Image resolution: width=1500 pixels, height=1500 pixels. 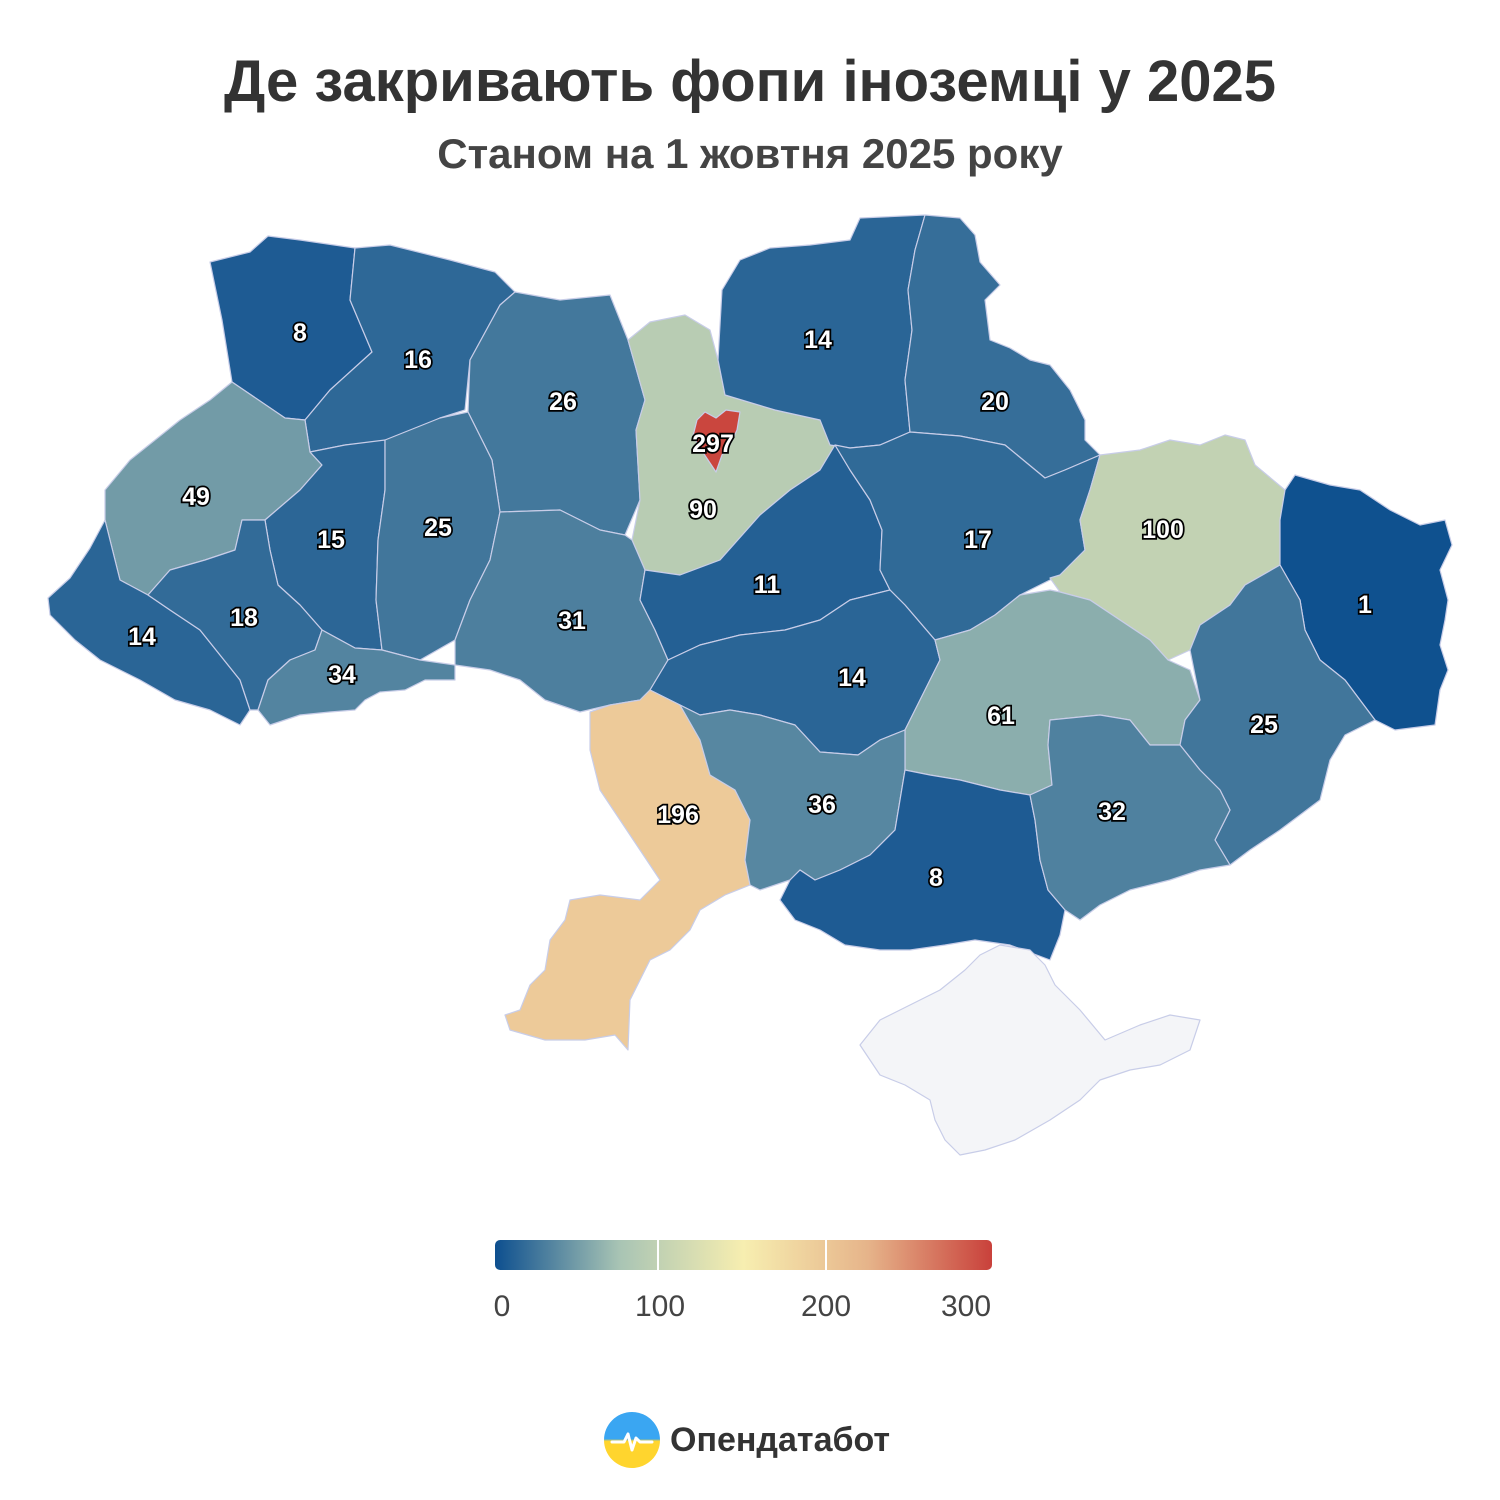 I want to click on brand-name: Опендатабот, so click(x=780, y=1439).